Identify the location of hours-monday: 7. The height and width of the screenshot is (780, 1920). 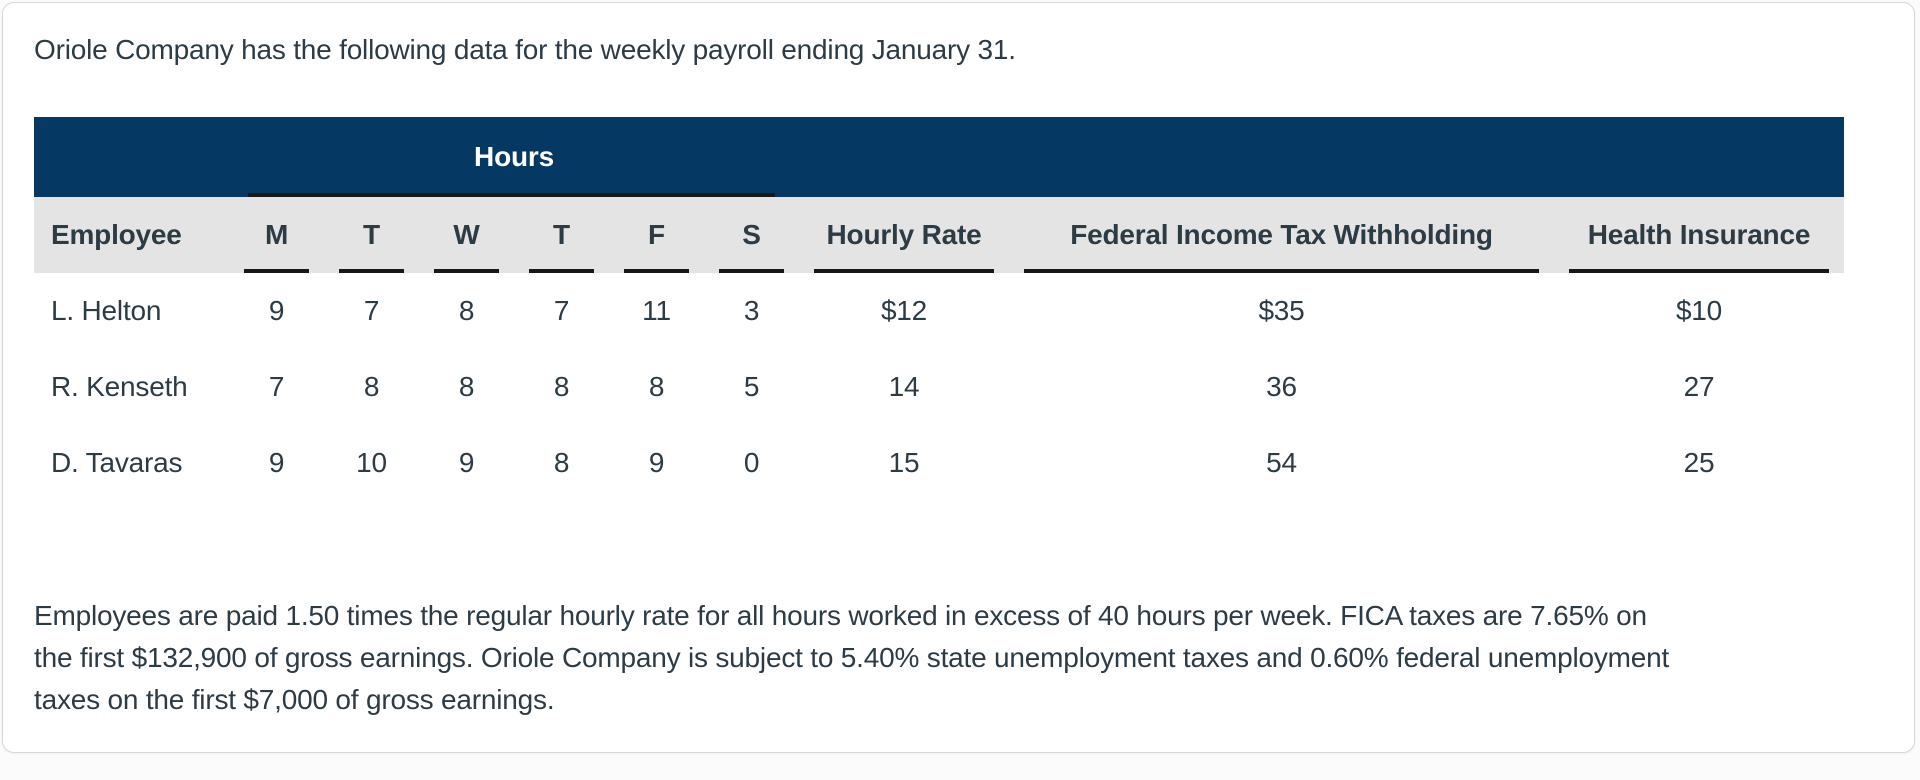
(276, 386).